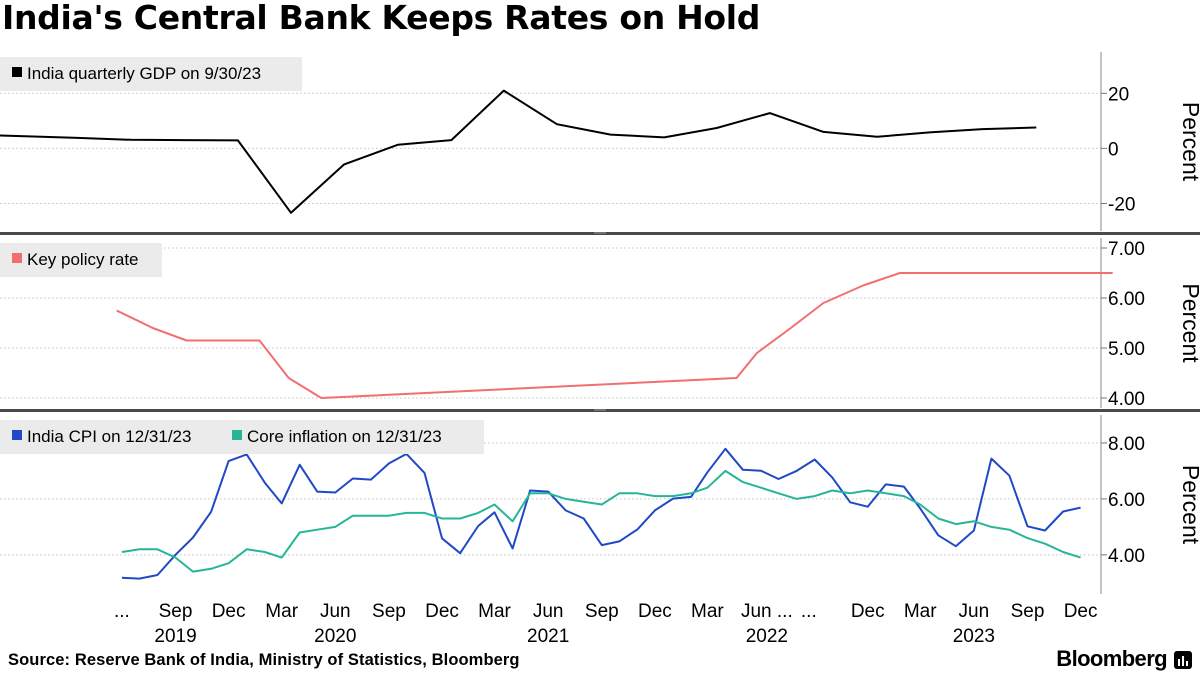 This screenshot has width=1200, height=675. I want to click on legend-label: Key policy rate, so click(83, 259).